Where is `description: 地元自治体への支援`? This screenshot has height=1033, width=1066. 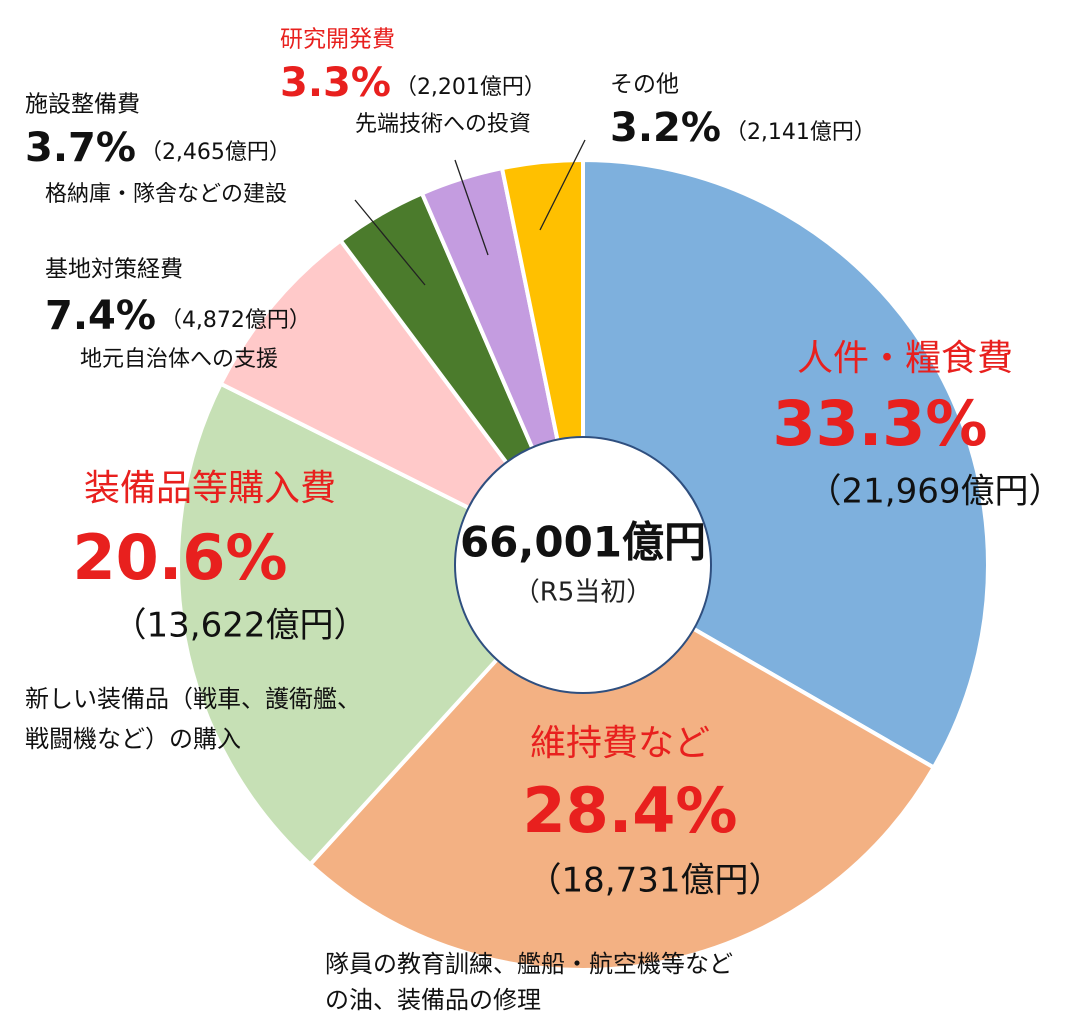
description: 地元自治体への支援 is located at coordinates (179, 359).